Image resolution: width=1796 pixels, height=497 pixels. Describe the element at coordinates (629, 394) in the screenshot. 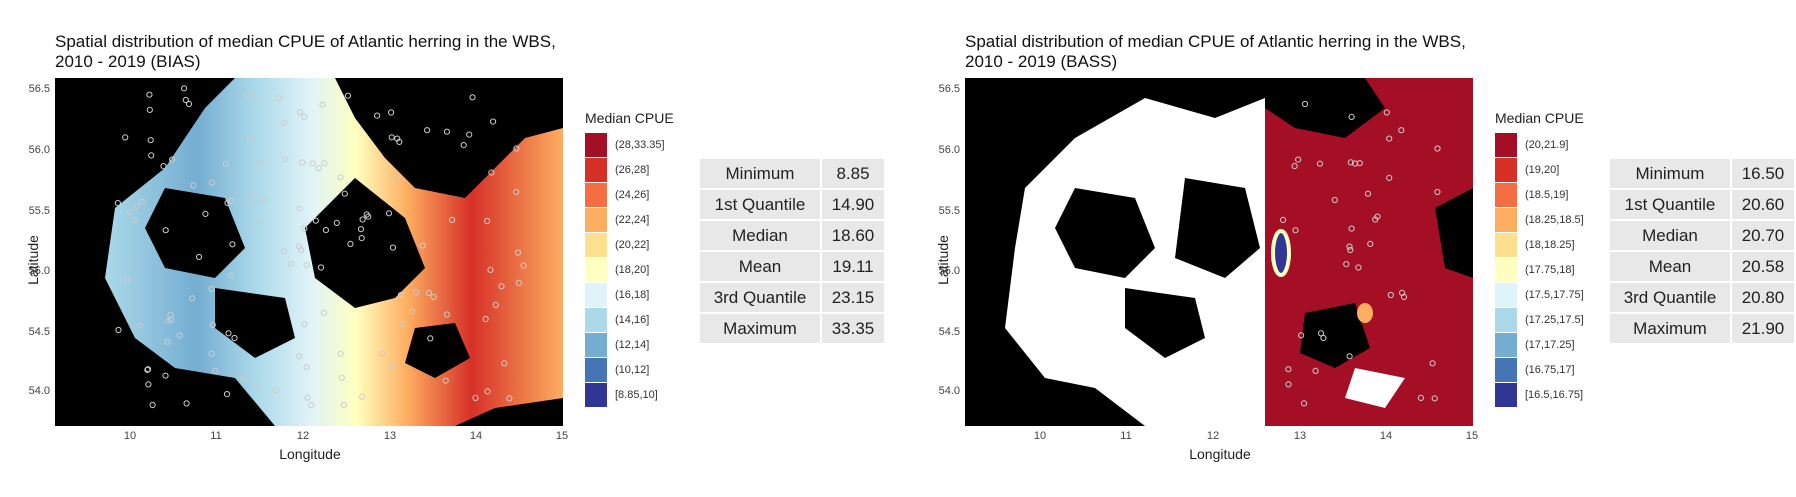

I see `legend-item: [8.85,10]` at that location.